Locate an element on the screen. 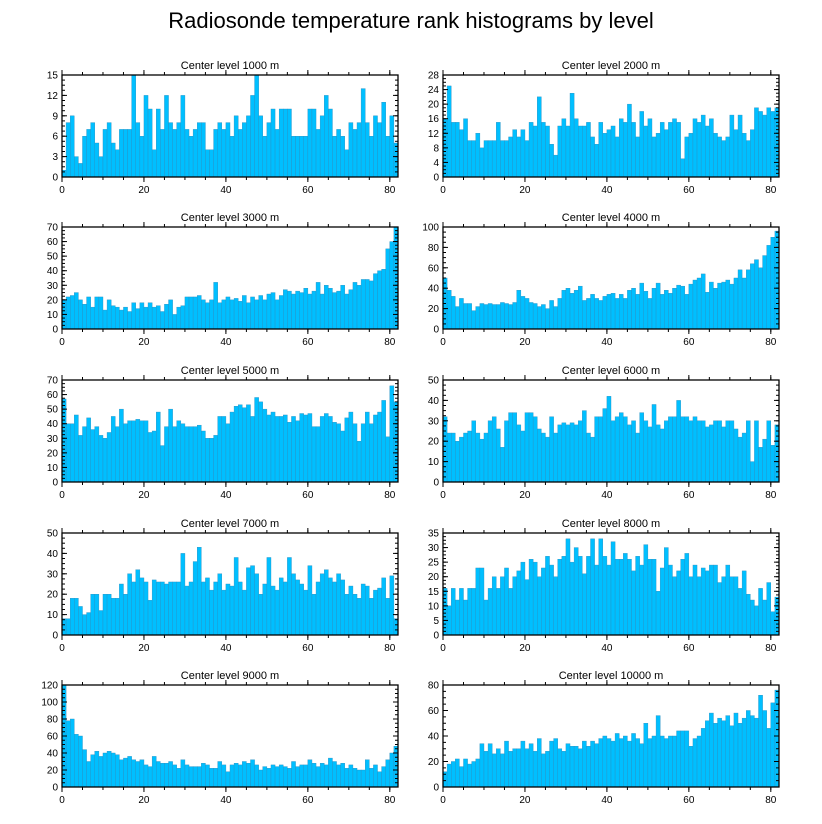  y-tick-label: 100 is located at coordinates (430, 228).